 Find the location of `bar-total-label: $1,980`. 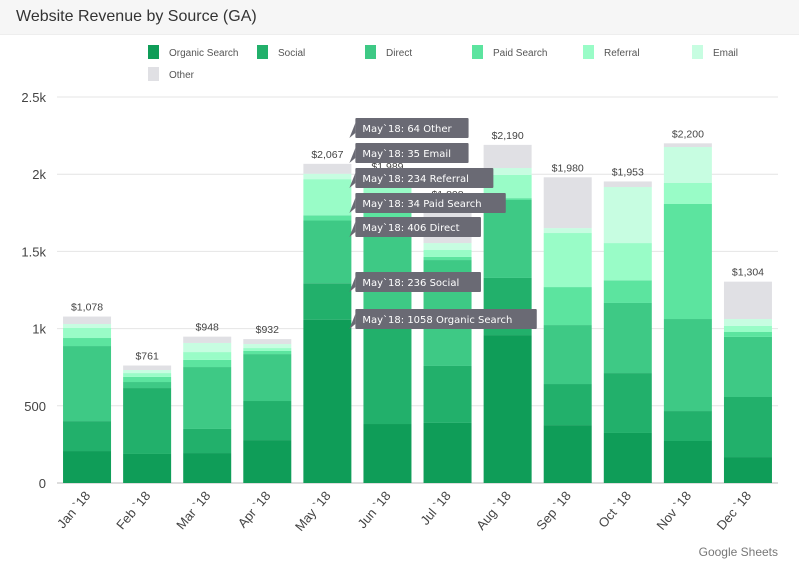

bar-total-label: $1,980 is located at coordinates (568, 168).